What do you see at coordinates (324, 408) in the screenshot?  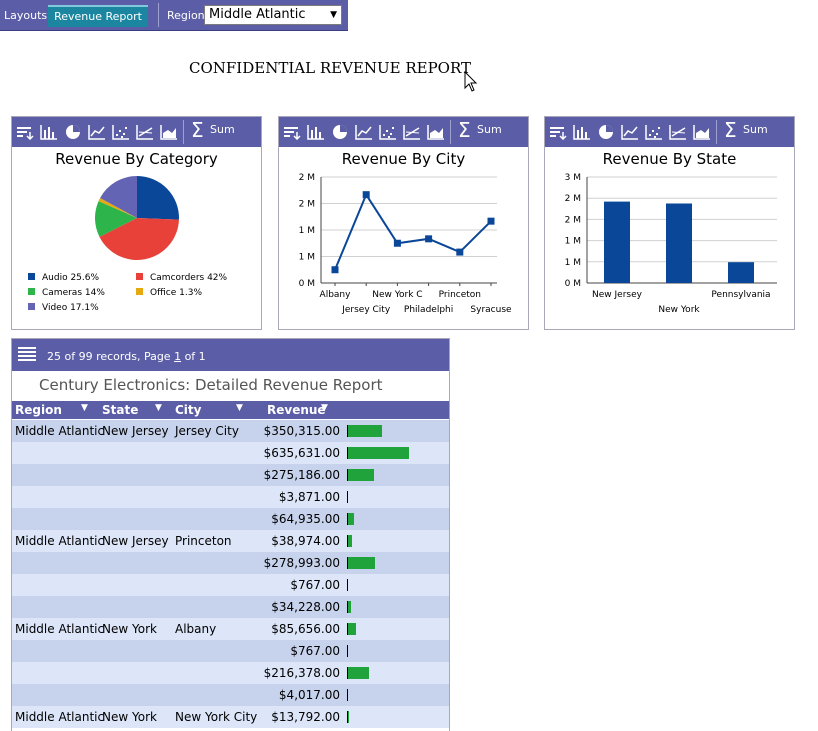 I see `sort-revenue-icon: ▼` at bounding box center [324, 408].